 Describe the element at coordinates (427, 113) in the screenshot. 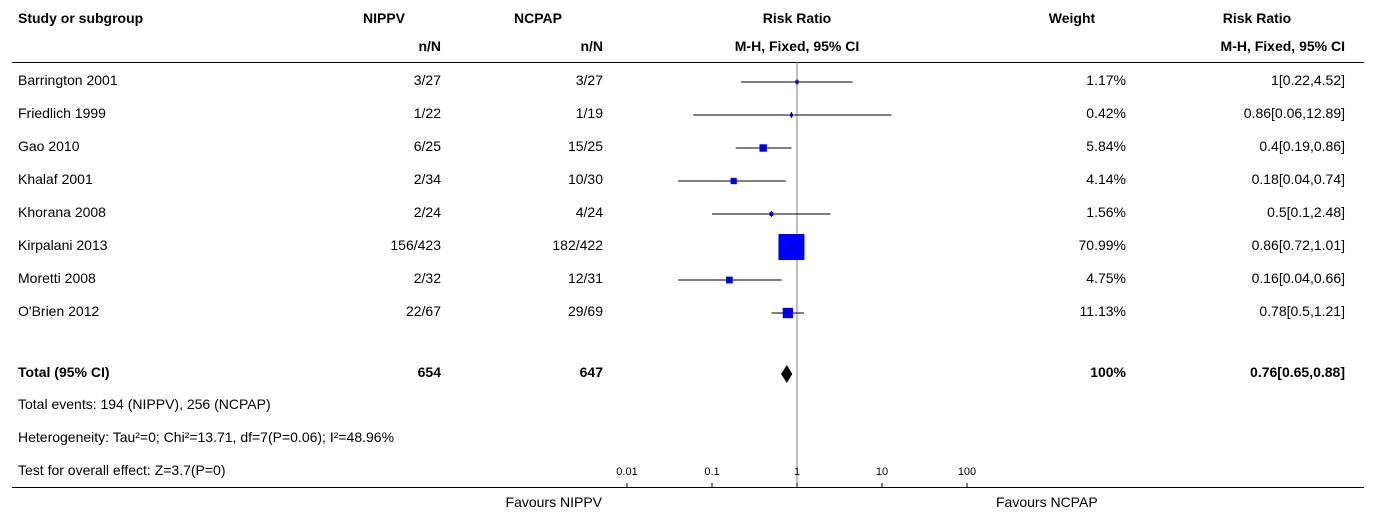

I see `study-exp: 1/22` at that location.